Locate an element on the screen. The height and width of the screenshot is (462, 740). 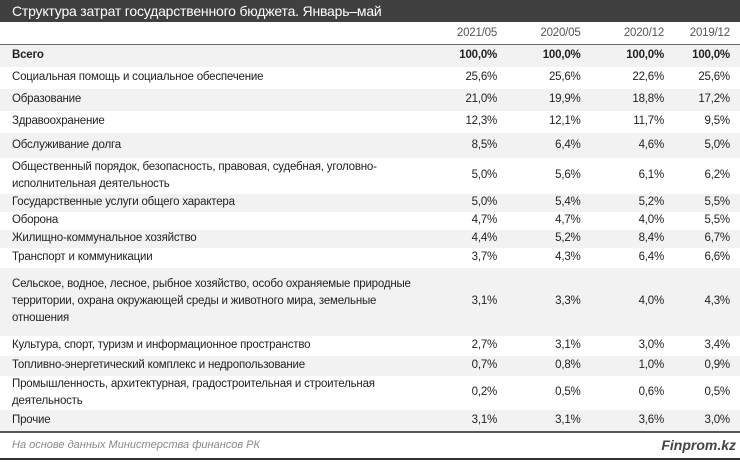
table-row: Образование 21,0% 19,9% 18,8% 17,2% is located at coordinates (370, 99).